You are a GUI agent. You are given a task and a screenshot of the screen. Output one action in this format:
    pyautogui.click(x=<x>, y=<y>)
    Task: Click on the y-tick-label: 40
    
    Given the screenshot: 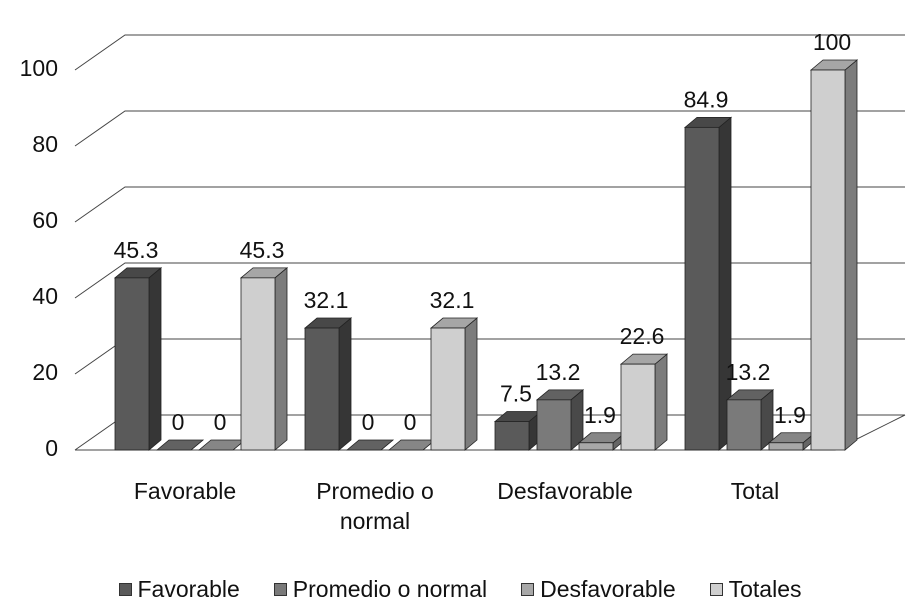 What is the action you would take?
    pyautogui.click(x=45, y=296)
    